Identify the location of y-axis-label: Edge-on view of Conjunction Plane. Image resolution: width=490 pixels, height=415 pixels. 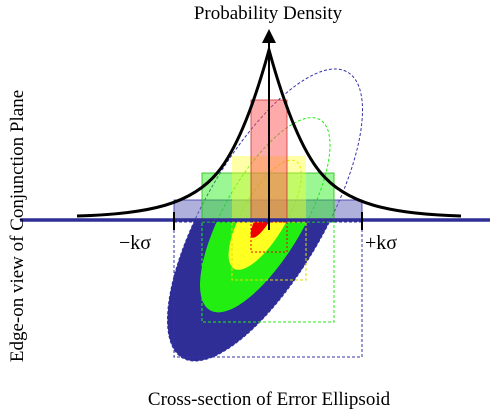
(17, 226).